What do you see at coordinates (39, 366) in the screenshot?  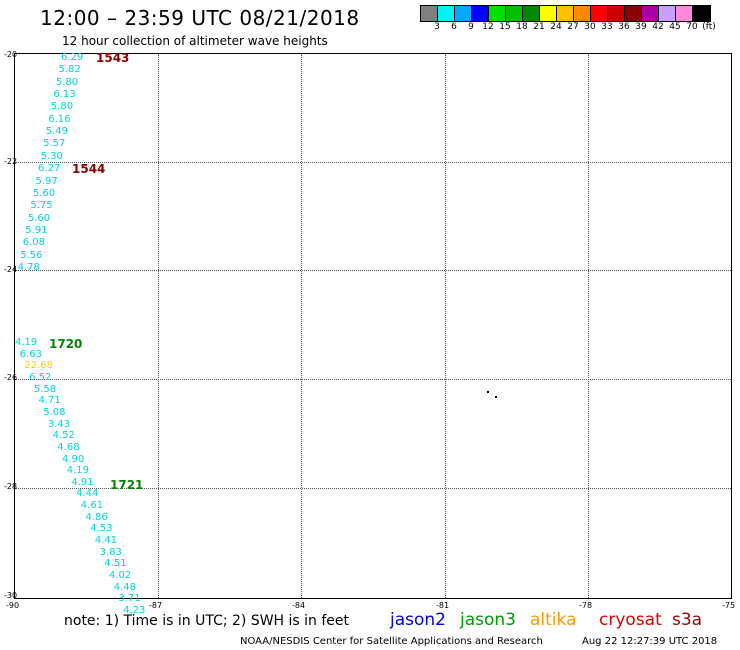 I see `wave-height-label: 22.68` at bounding box center [39, 366].